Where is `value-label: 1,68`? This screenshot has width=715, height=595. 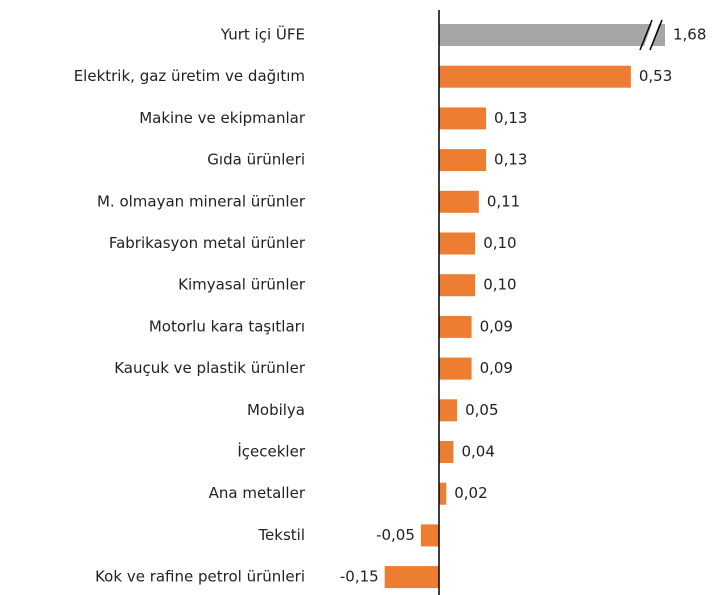 value-label: 1,68 is located at coordinates (689, 35).